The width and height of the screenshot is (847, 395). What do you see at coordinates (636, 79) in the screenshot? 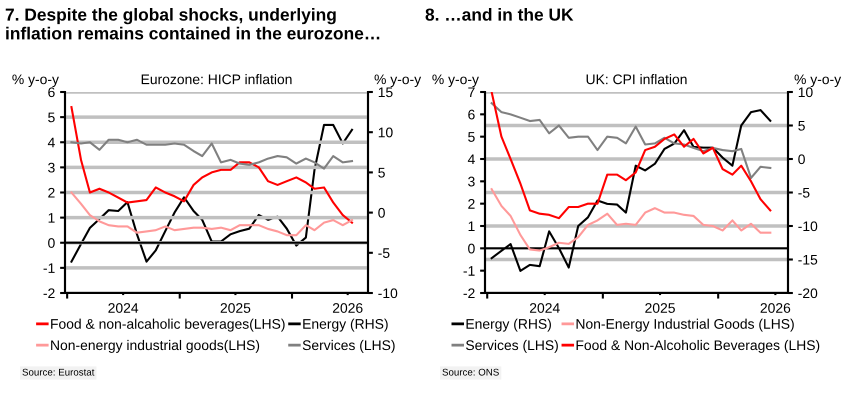
I see `chart-subtitle: UK: CPI inflation` at bounding box center [636, 79].